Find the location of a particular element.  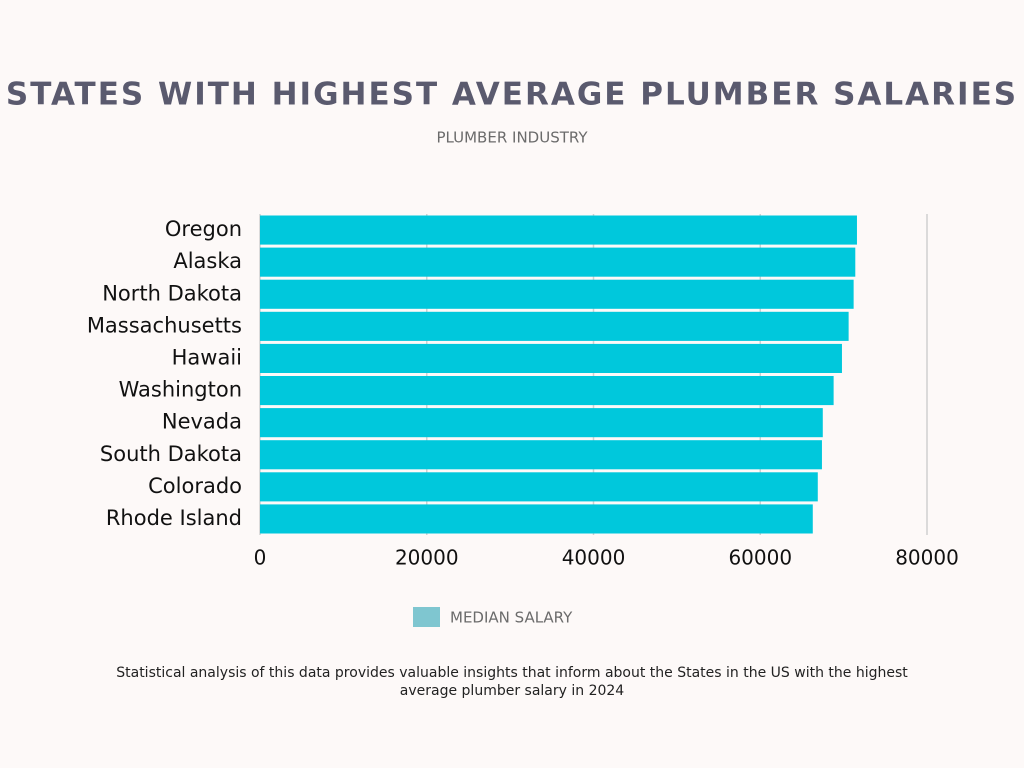

x-tick-label: 80000 is located at coordinates (927, 558).